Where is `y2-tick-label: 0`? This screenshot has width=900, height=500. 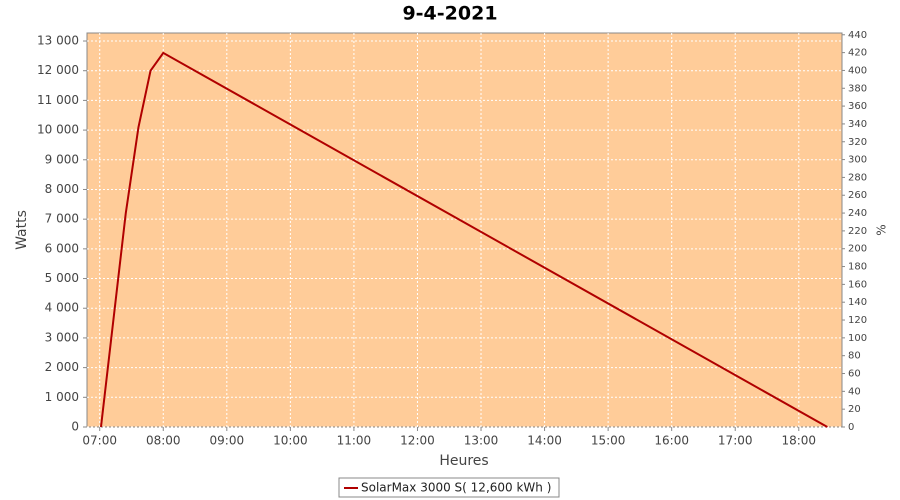 y2-tick-label: 0 is located at coordinates (851, 427).